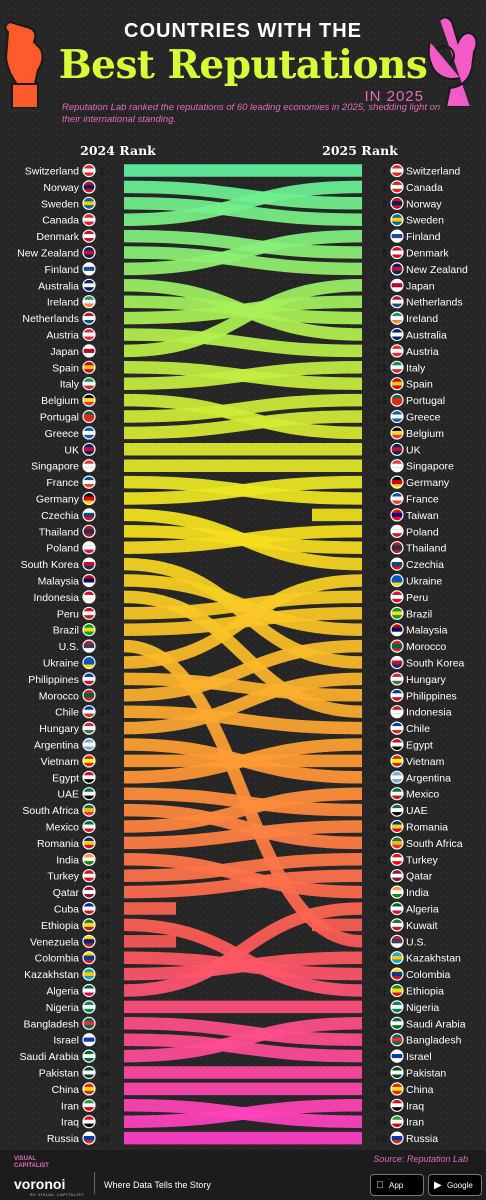 The image size is (486, 1200). What do you see at coordinates (78, 826) in the screenshot?
I see `row-2024-mexico: Mexico 41` at bounding box center [78, 826].